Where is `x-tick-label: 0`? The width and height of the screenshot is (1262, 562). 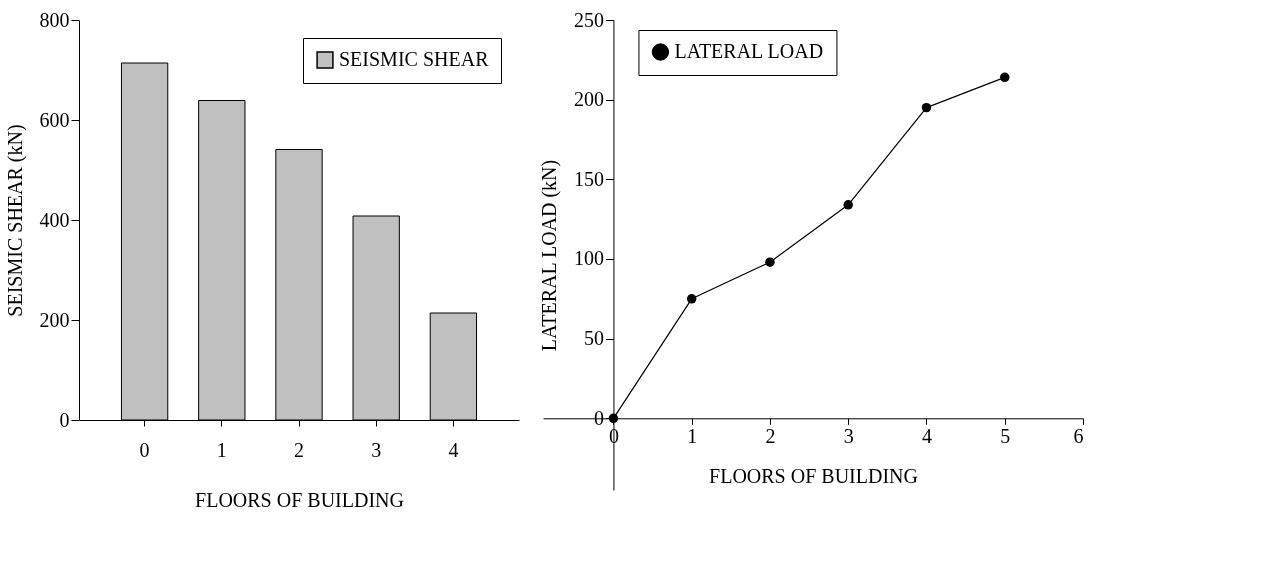 x-tick-label: 0 is located at coordinates (144, 449).